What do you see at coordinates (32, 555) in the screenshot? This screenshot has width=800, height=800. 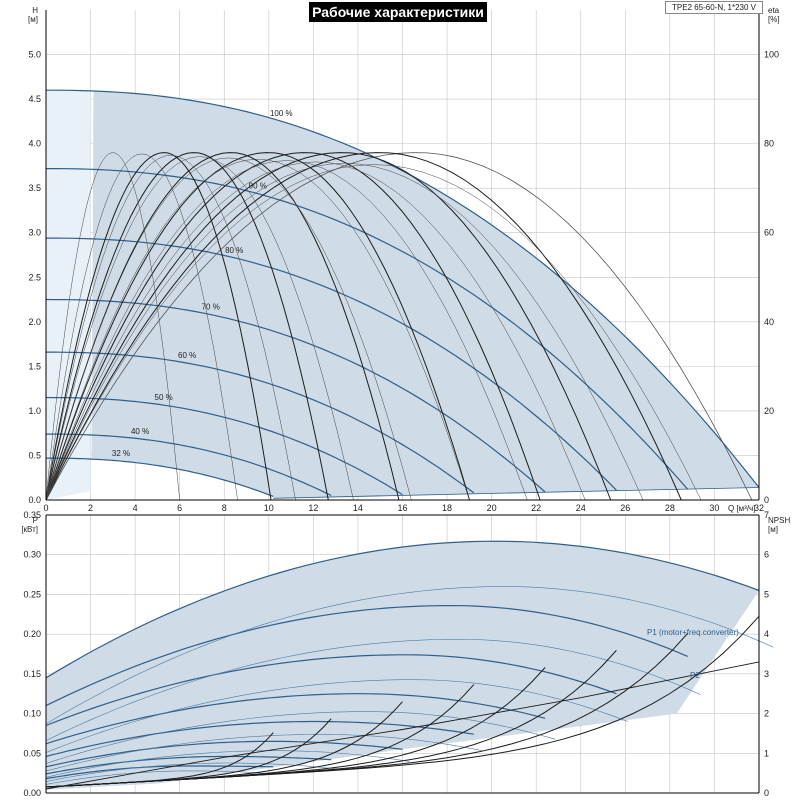 I see `power-y-tick-label: 0.30` at bounding box center [32, 555].